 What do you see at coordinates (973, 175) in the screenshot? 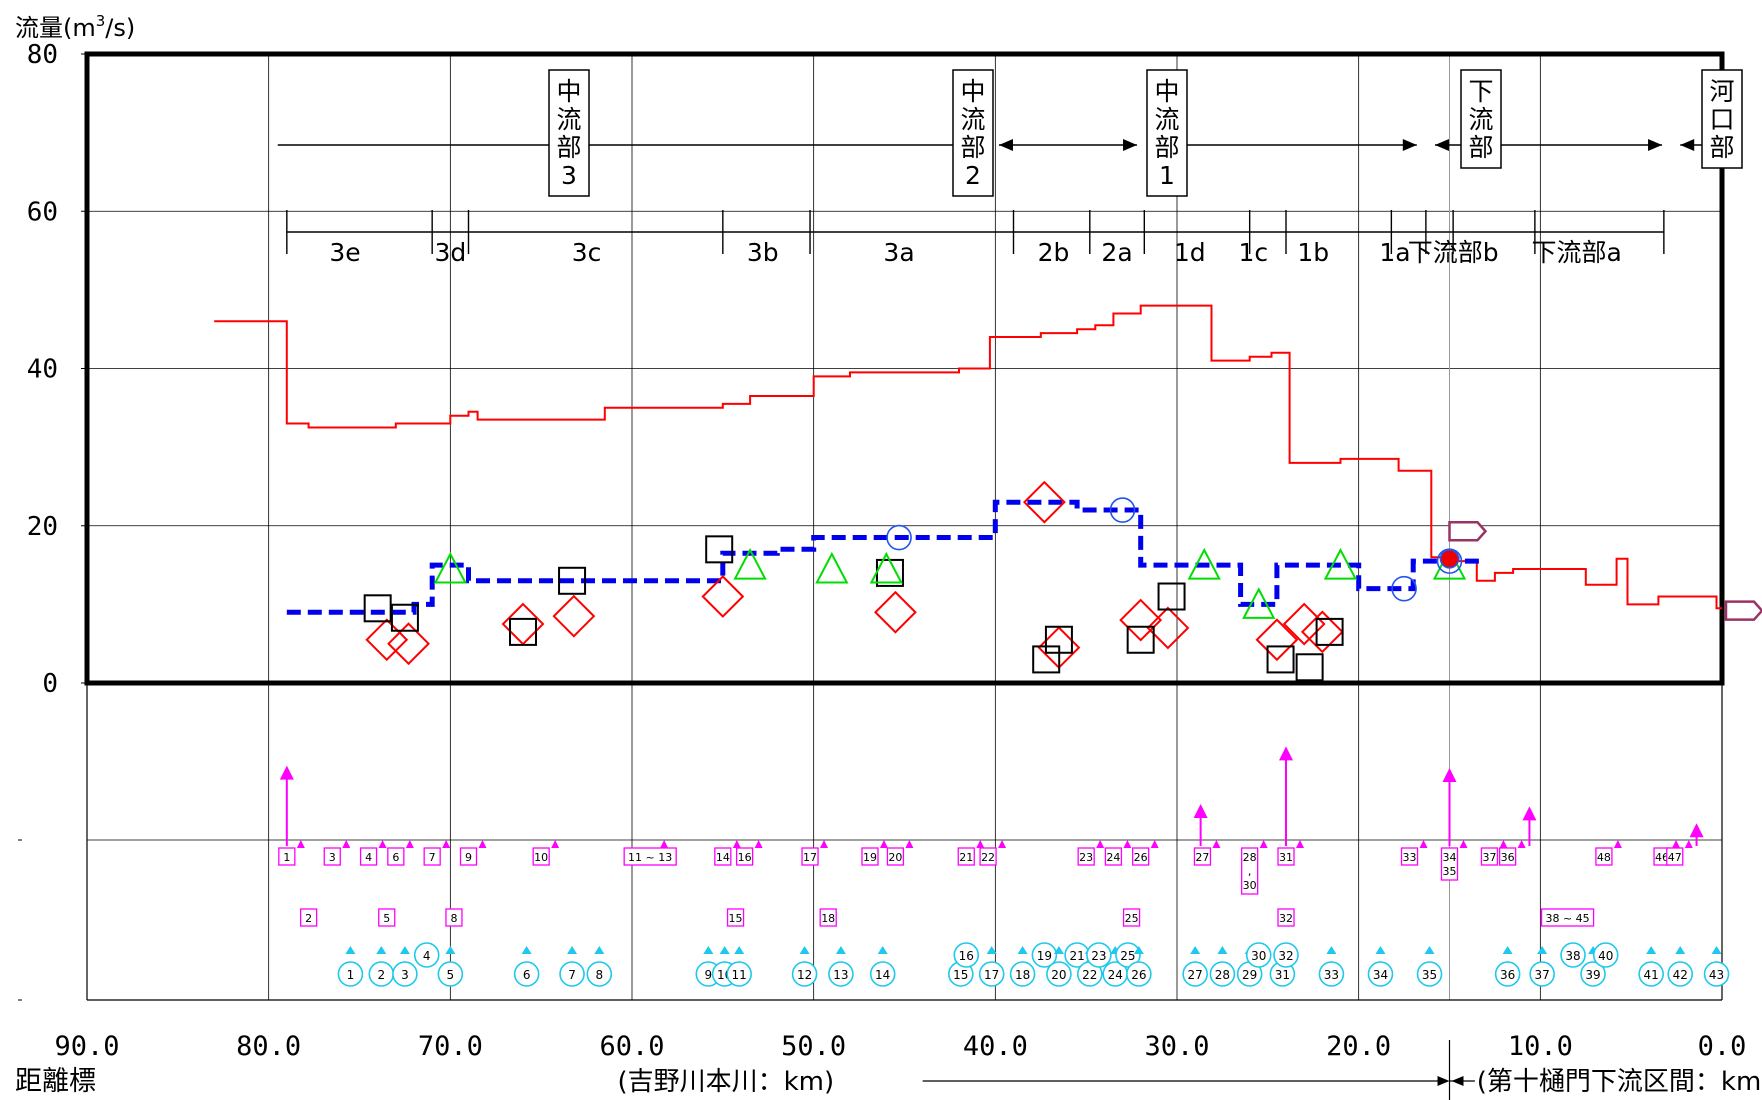
I see `reach-label: 2` at bounding box center [973, 175].